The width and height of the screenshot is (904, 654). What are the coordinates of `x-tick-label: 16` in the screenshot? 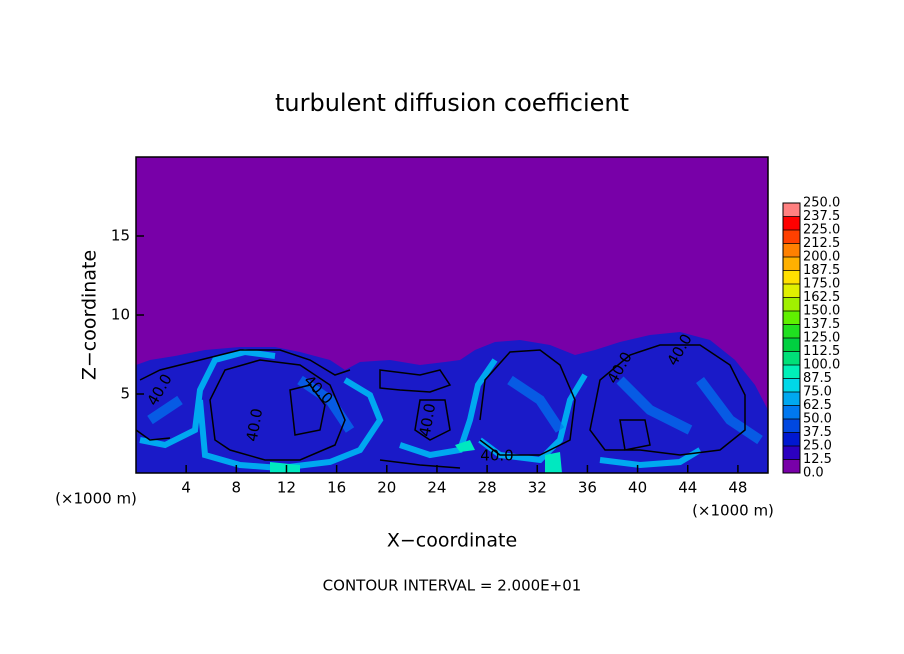 It's located at (336, 488).